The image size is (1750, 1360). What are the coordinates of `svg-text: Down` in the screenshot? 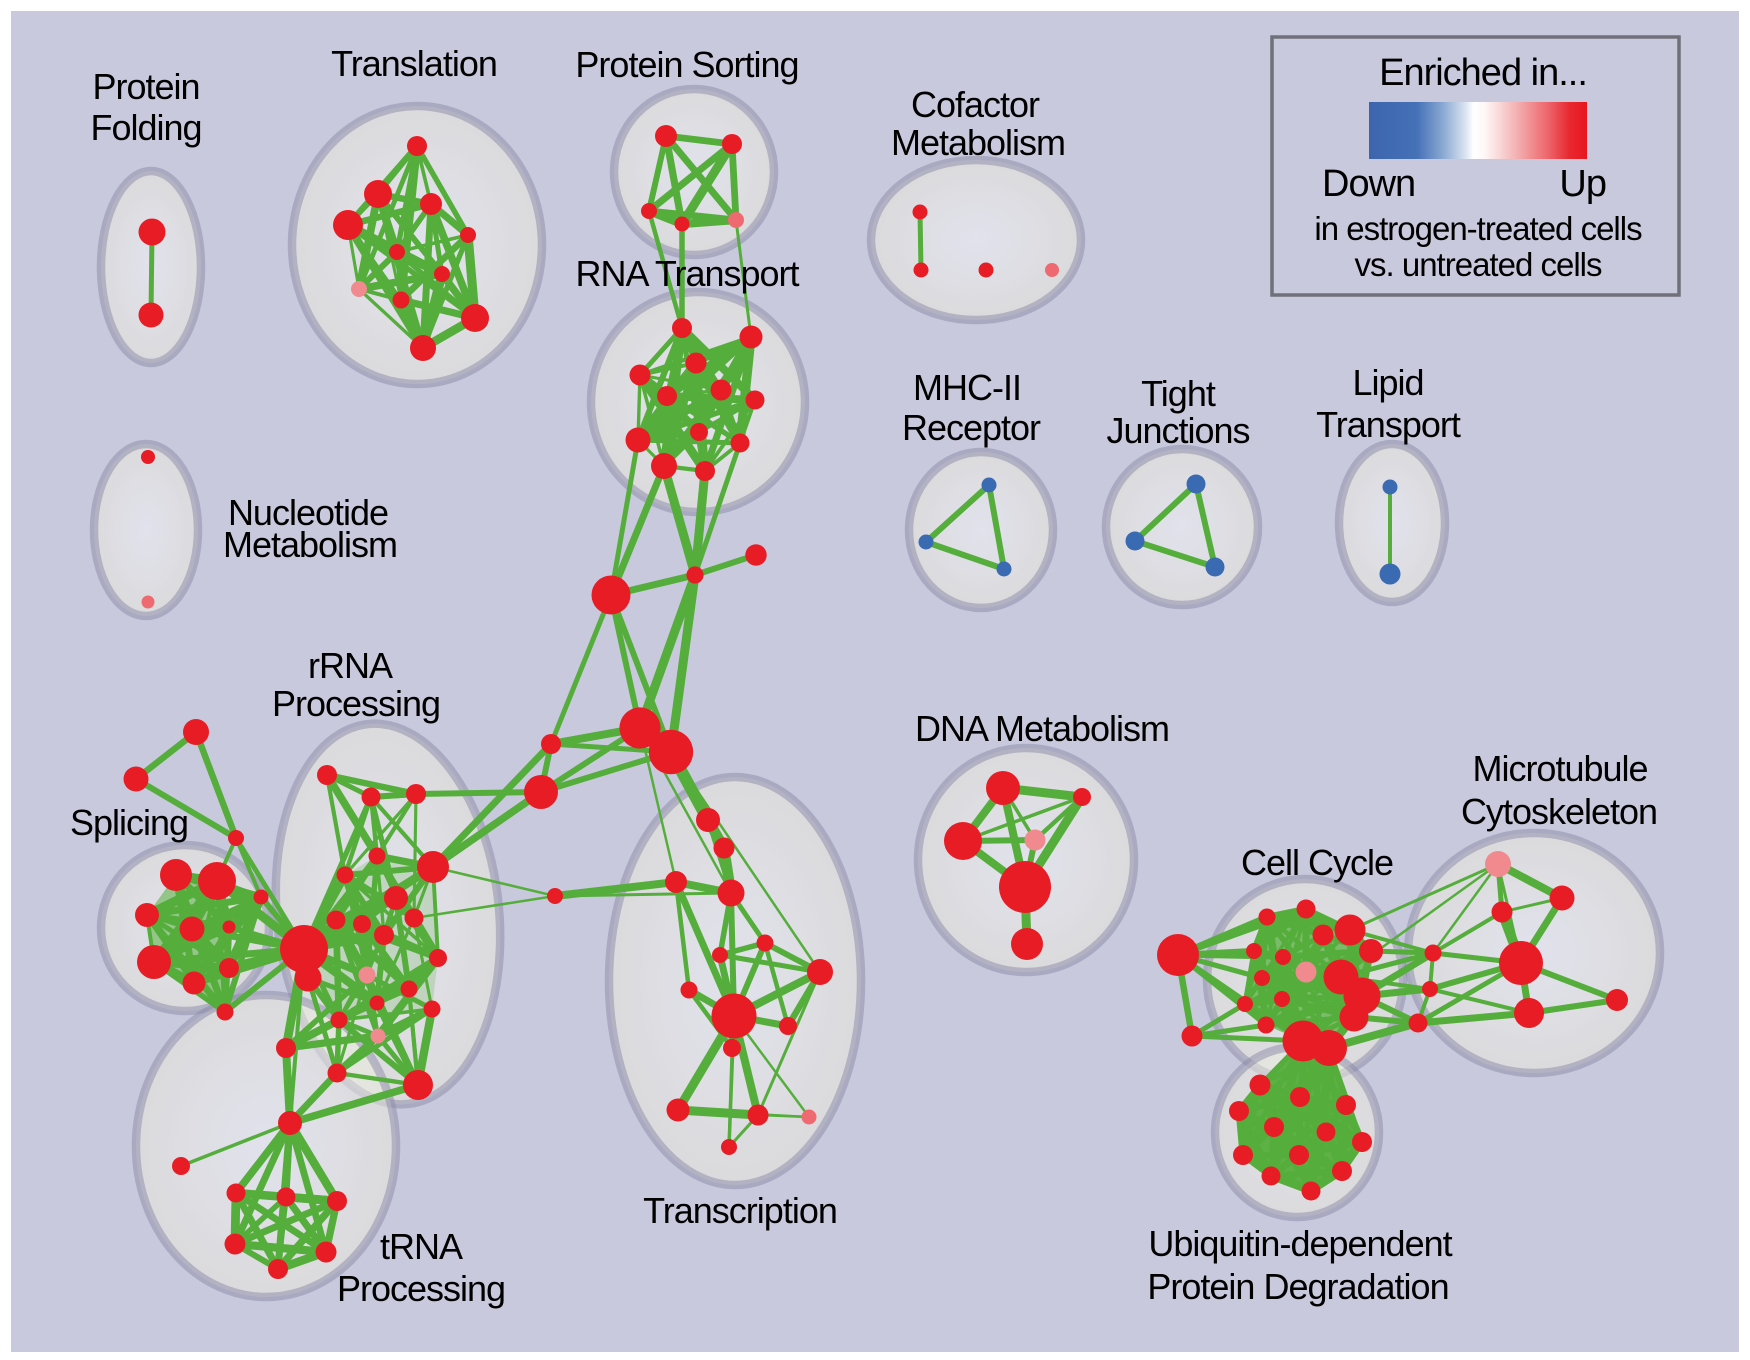 It's located at (1368, 184).